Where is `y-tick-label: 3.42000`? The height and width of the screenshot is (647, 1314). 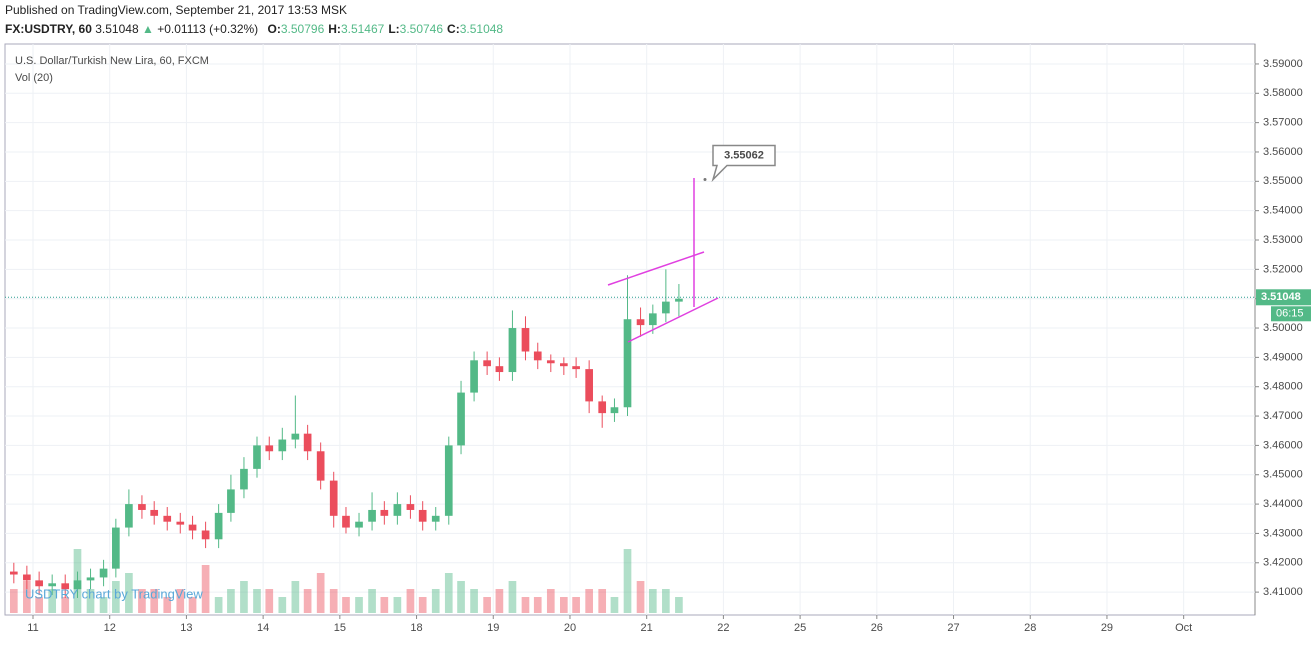 y-tick-label: 3.42000 is located at coordinates (1283, 563).